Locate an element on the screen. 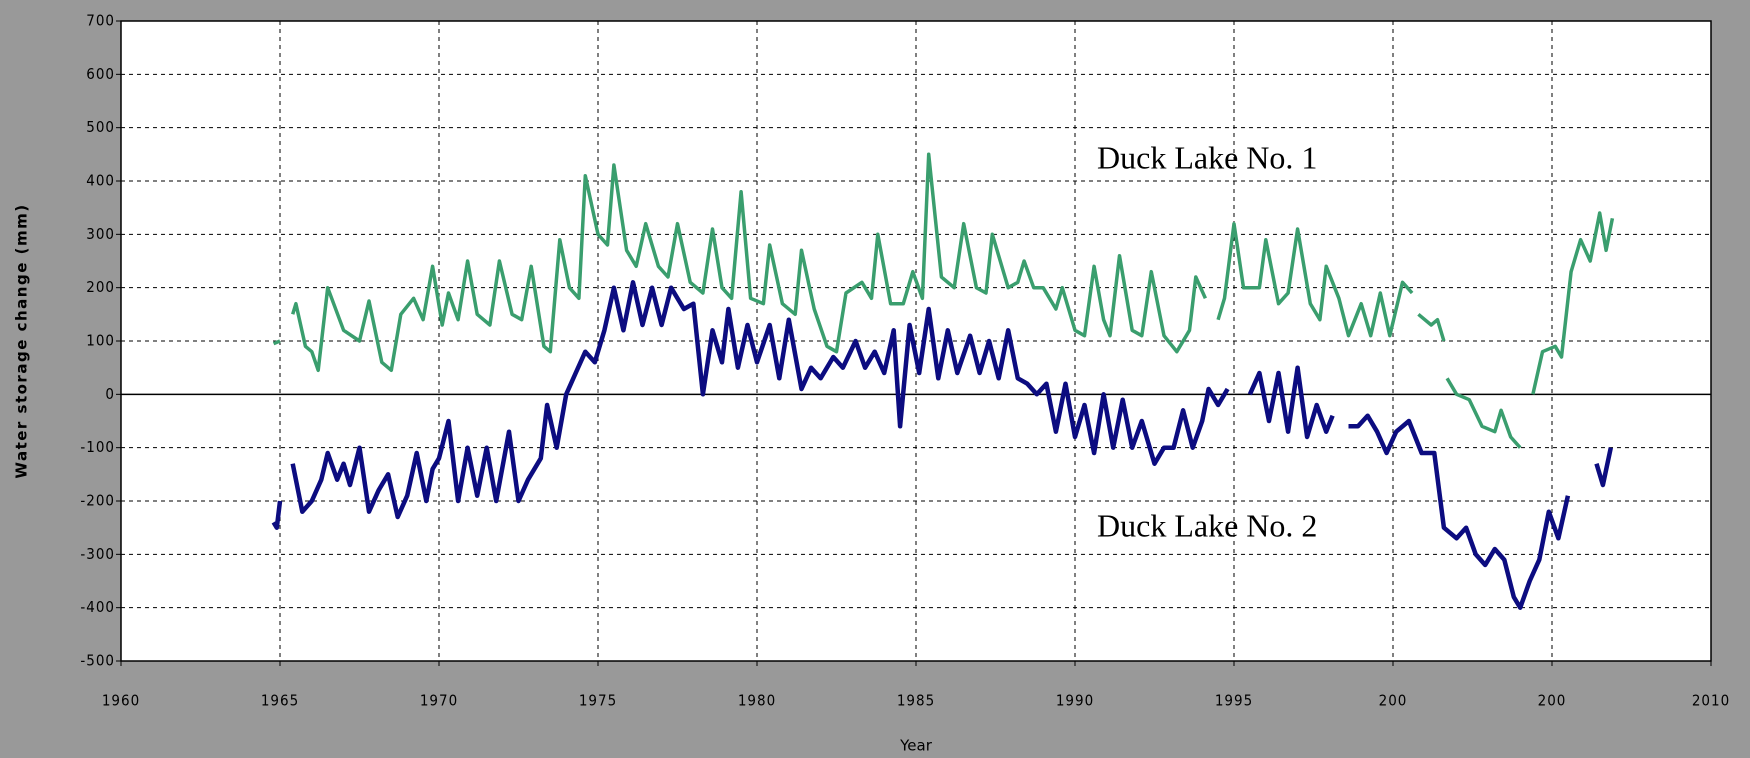 The width and height of the screenshot is (1750, 758). series-annotation: Duck Lake No. 1 is located at coordinates (1207, 157).